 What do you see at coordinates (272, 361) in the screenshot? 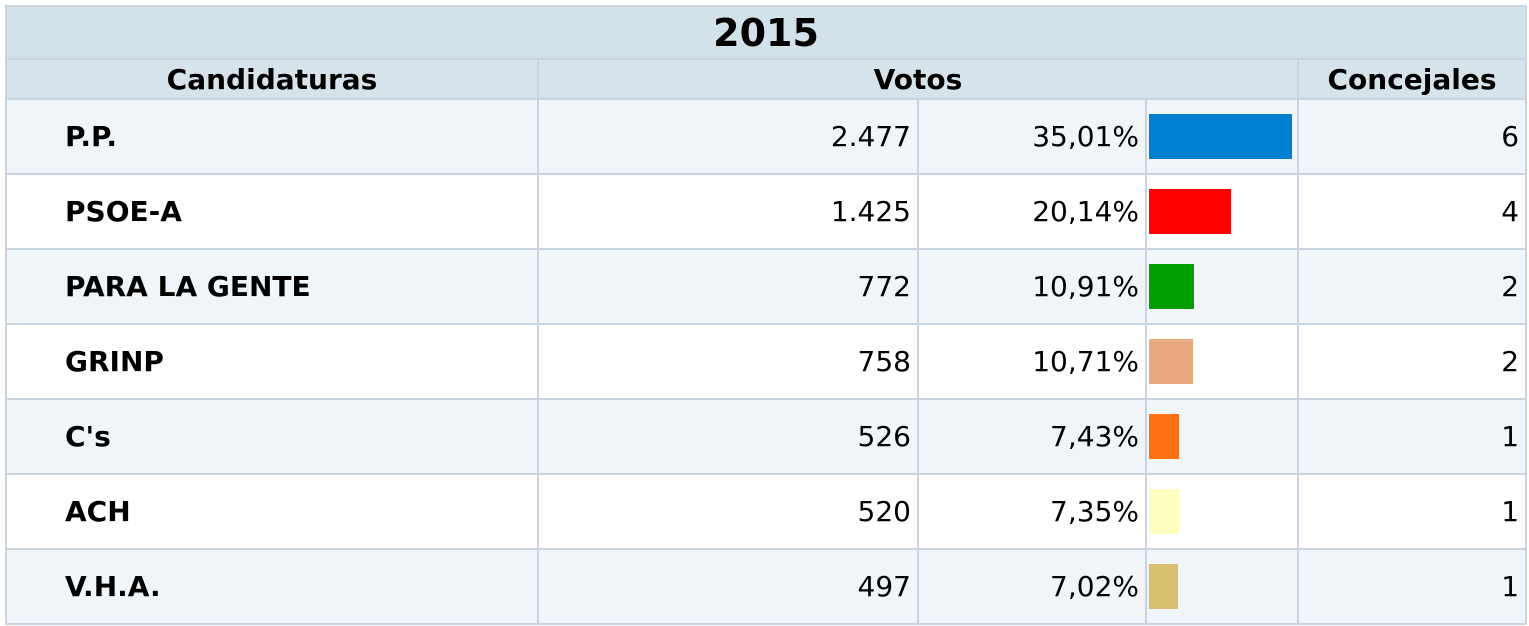
I see `party-name: GRINP` at bounding box center [272, 361].